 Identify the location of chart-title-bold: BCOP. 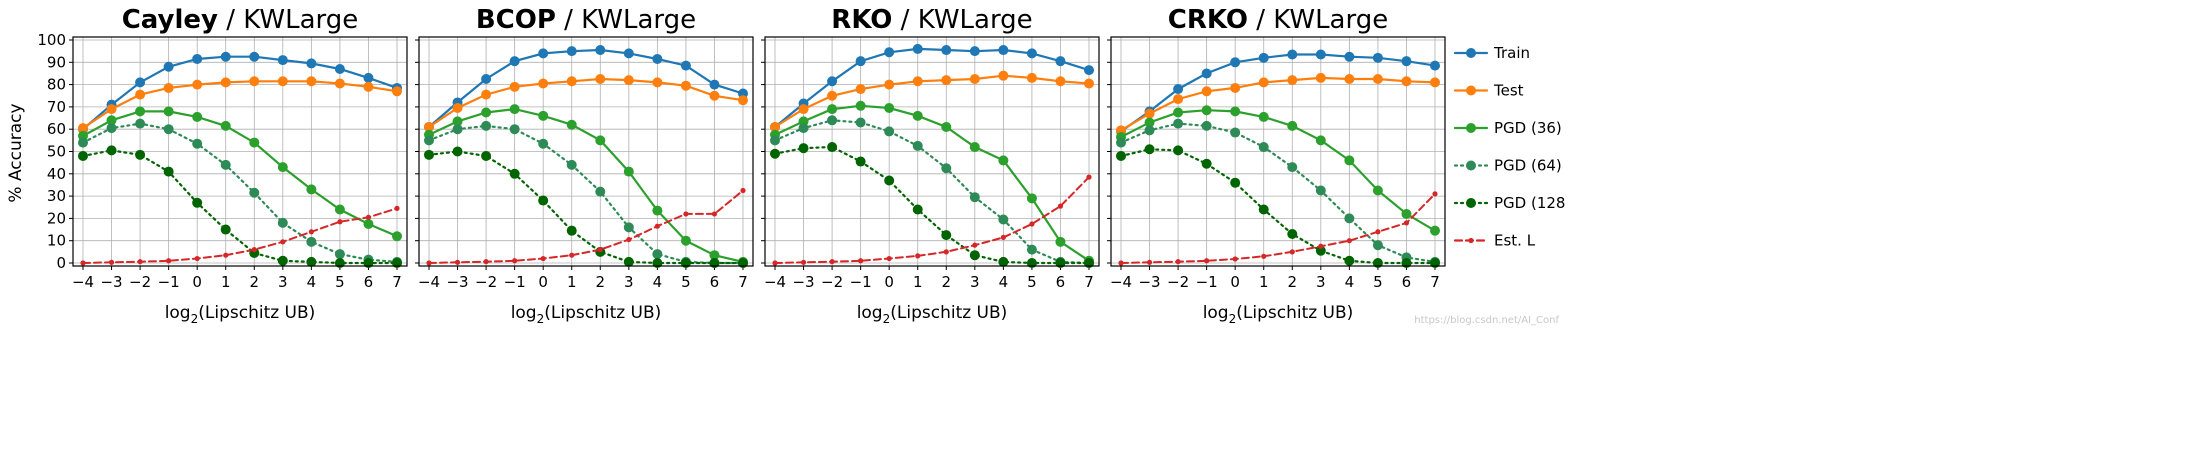
(516, 20).